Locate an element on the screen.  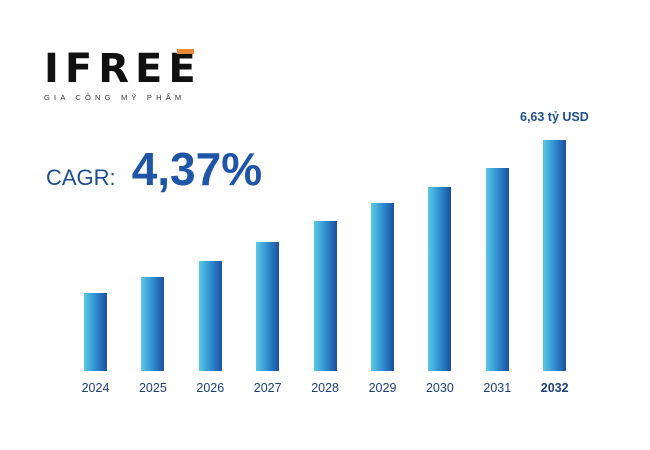
bar-2027 is located at coordinates (268, 306).